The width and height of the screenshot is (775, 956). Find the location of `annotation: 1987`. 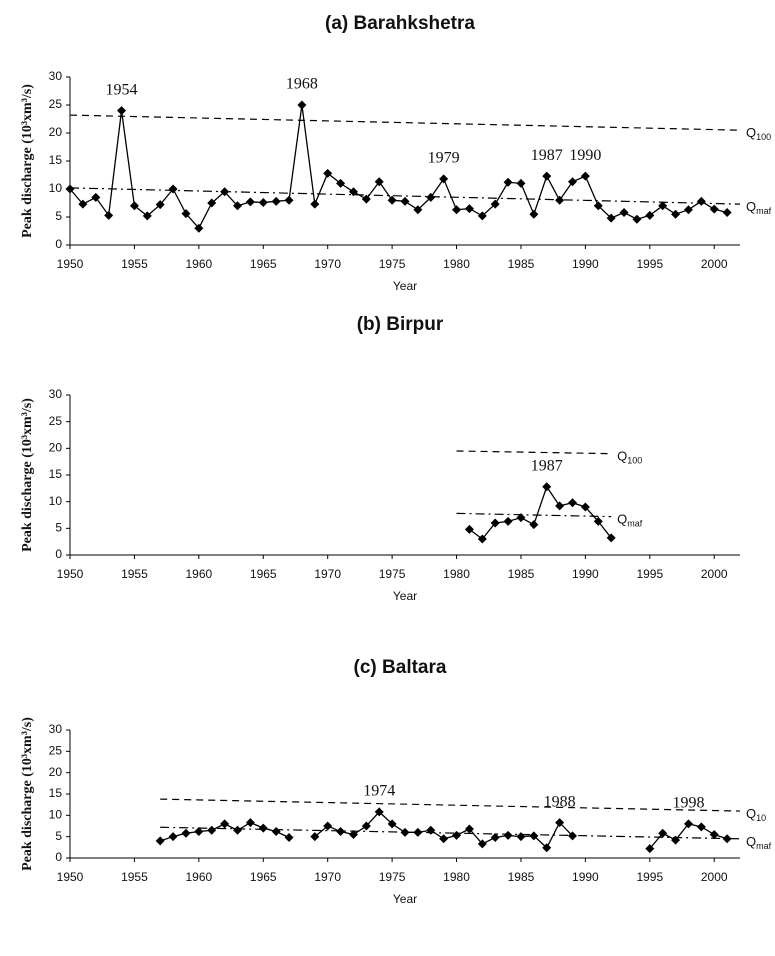

annotation: 1987 is located at coordinates (547, 465).